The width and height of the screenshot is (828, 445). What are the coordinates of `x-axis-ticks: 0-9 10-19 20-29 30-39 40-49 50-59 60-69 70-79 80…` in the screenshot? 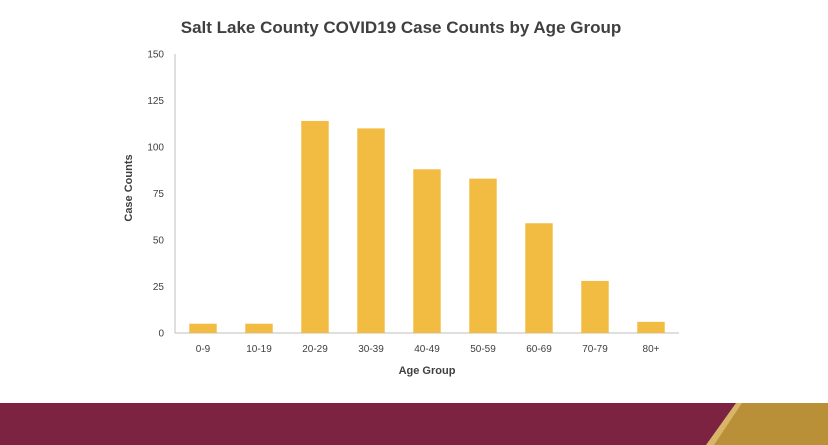 It's located at (428, 349).